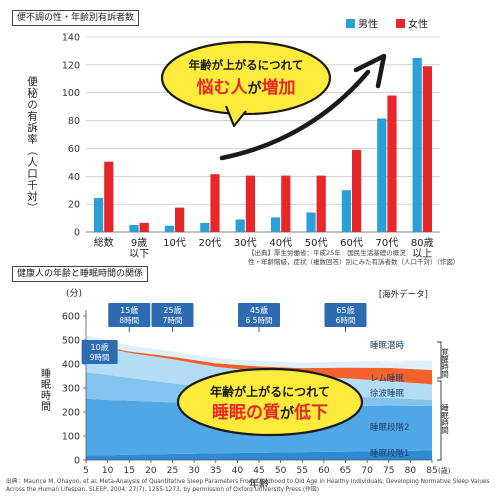 The width and height of the screenshot is (500, 500). What do you see at coordinates (86, 471) in the screenshot?
I see `x-tick-label: 5` at bounding box center [86, 471].